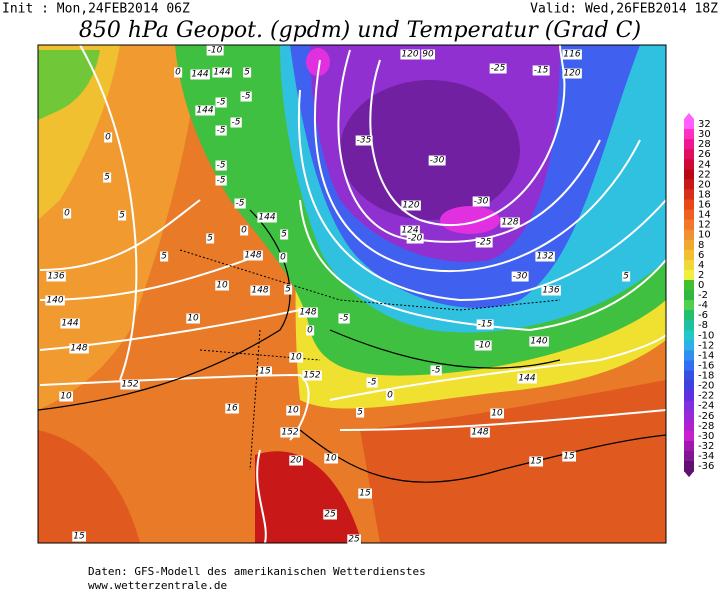 This screenshot has width=721, height=590. I want to click on colorbar-label: -28, so click(706, 426).